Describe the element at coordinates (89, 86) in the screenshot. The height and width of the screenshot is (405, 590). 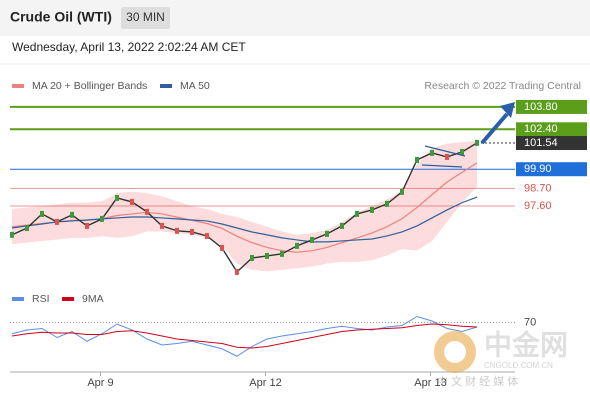
I see `legend-label: MA 20 + Bollinger Bands` at that location.